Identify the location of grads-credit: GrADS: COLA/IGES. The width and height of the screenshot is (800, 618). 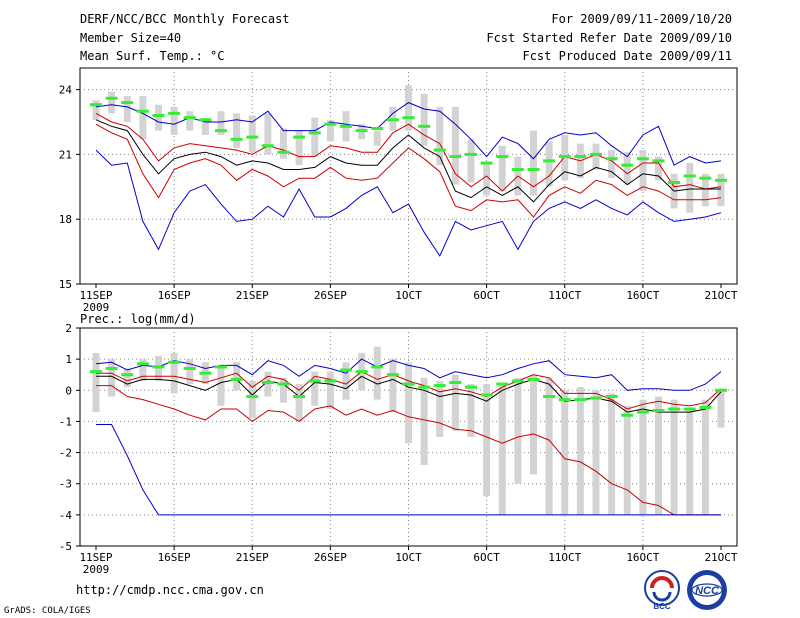
(47, 611).